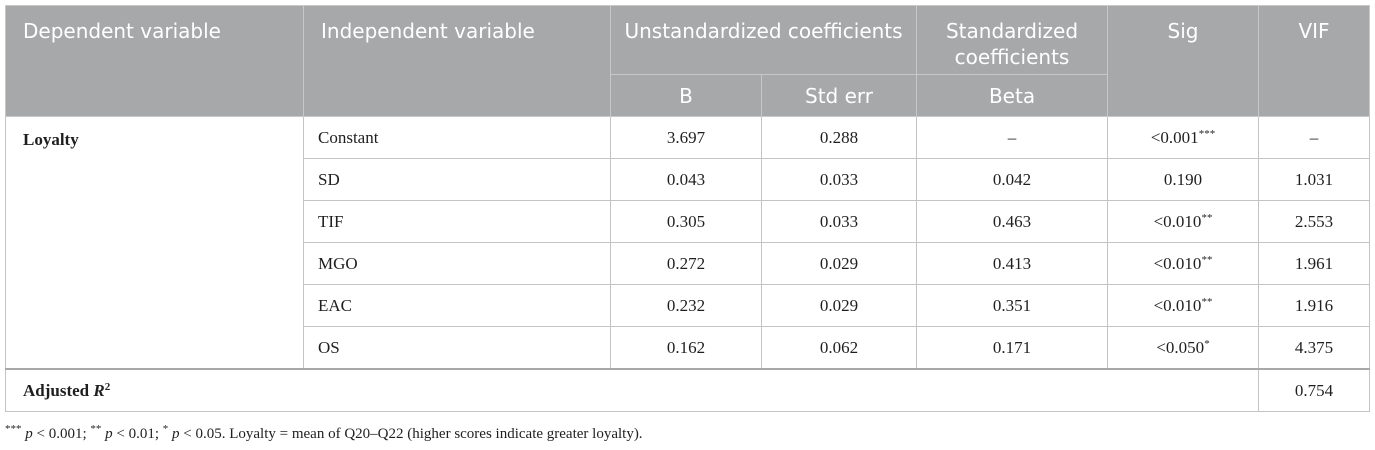 The height and width of the screenshot is (450, 1375). I want to click on beta-cell: –, so click(1012, 137).